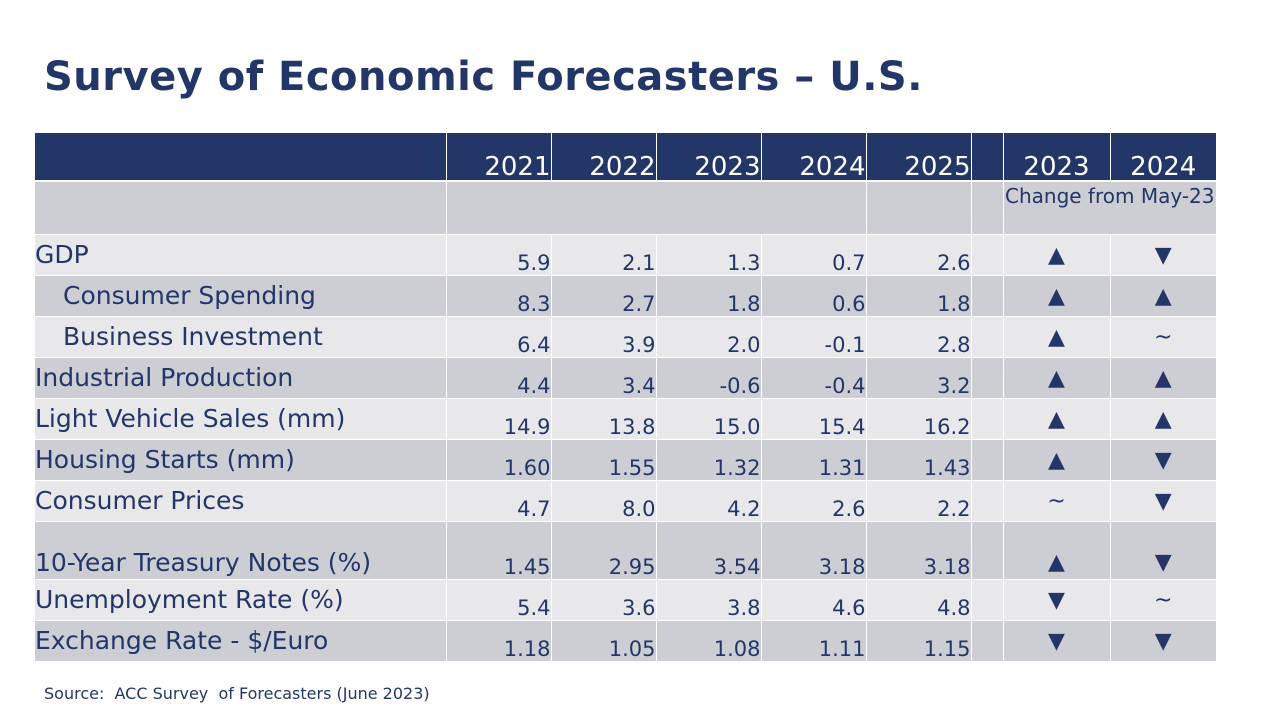  What do you see at coordinates (625, 207) in the screenshot?
I see `table-subheader-row: Change from May-23` at bounding box center [625, 207].